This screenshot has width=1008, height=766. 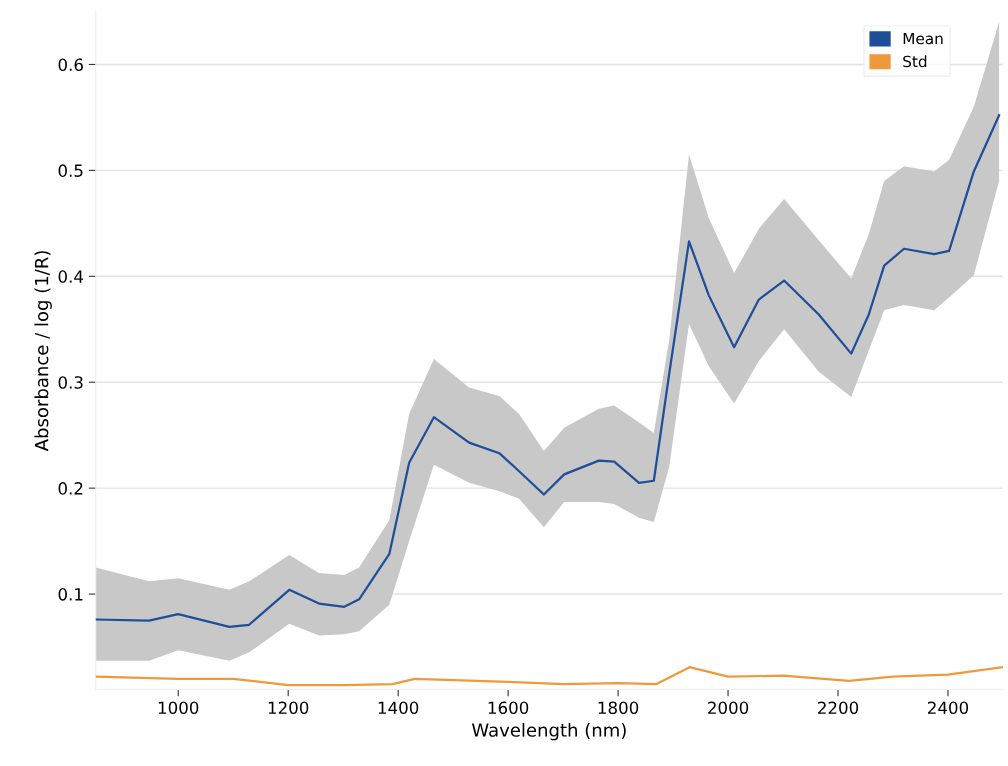 I want to click on x-tick-label: 1000, so click(x=178, y=708).